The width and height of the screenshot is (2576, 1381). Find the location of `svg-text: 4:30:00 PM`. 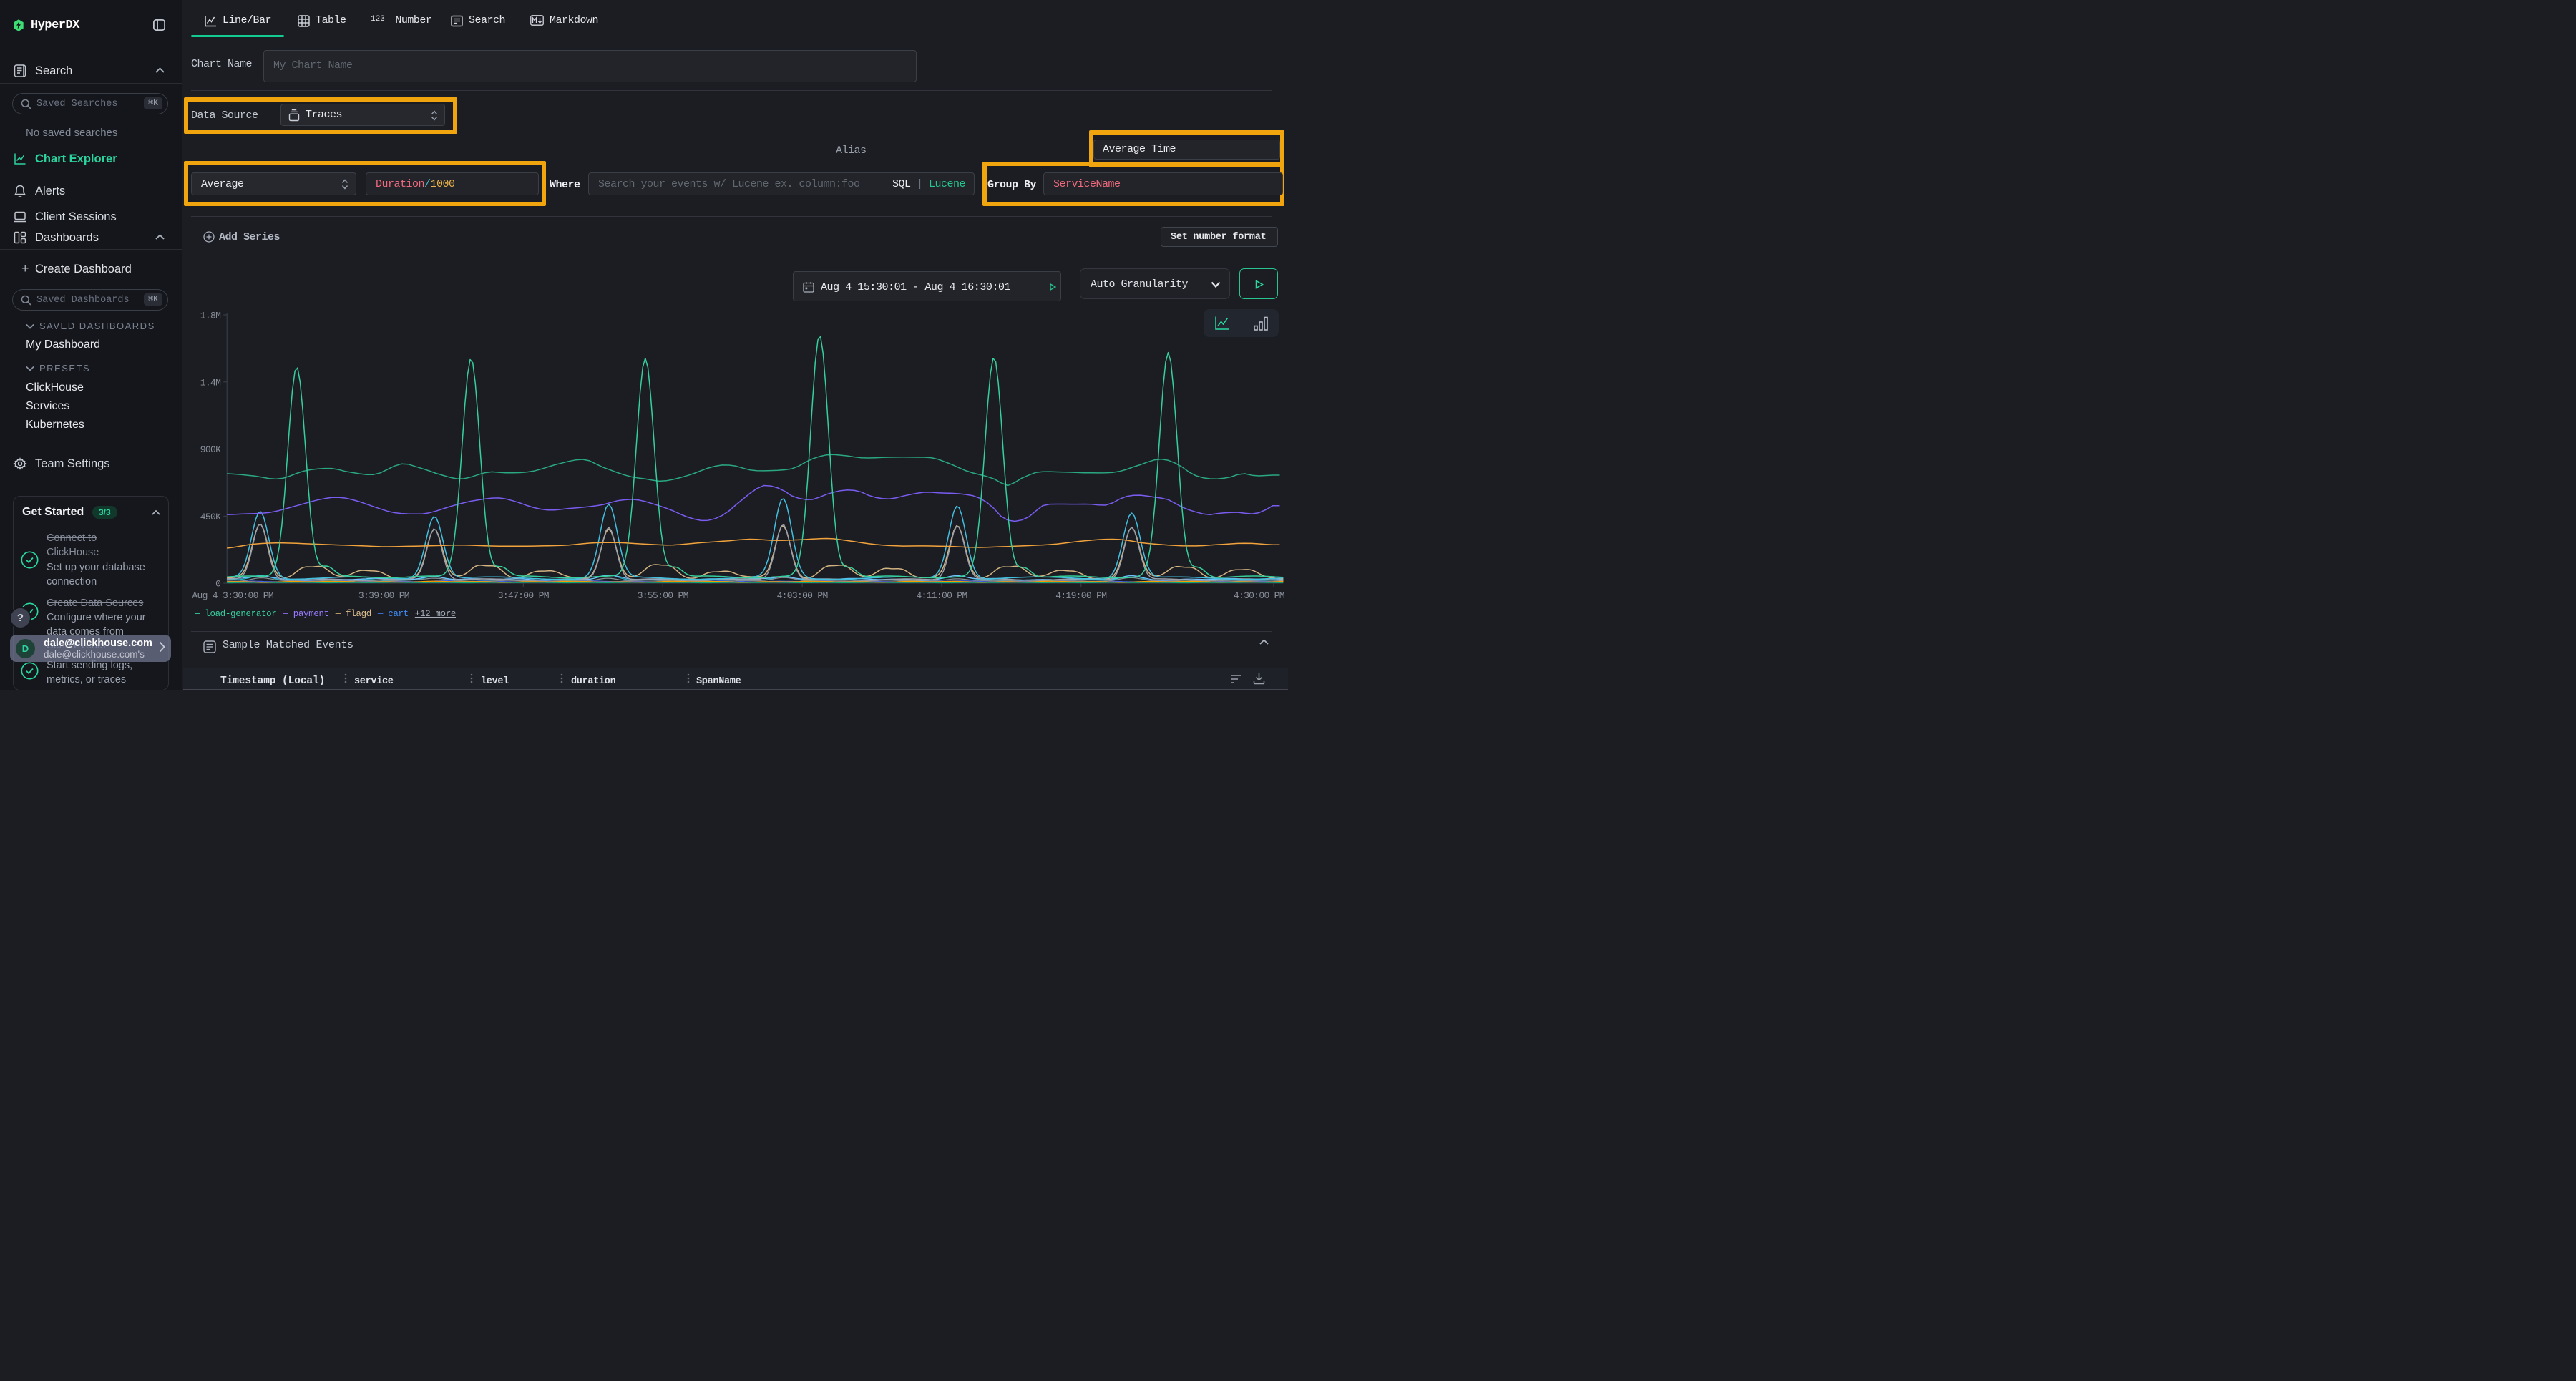

svg-text: 4:30:00 PM is located at coordinates (1259, 595).